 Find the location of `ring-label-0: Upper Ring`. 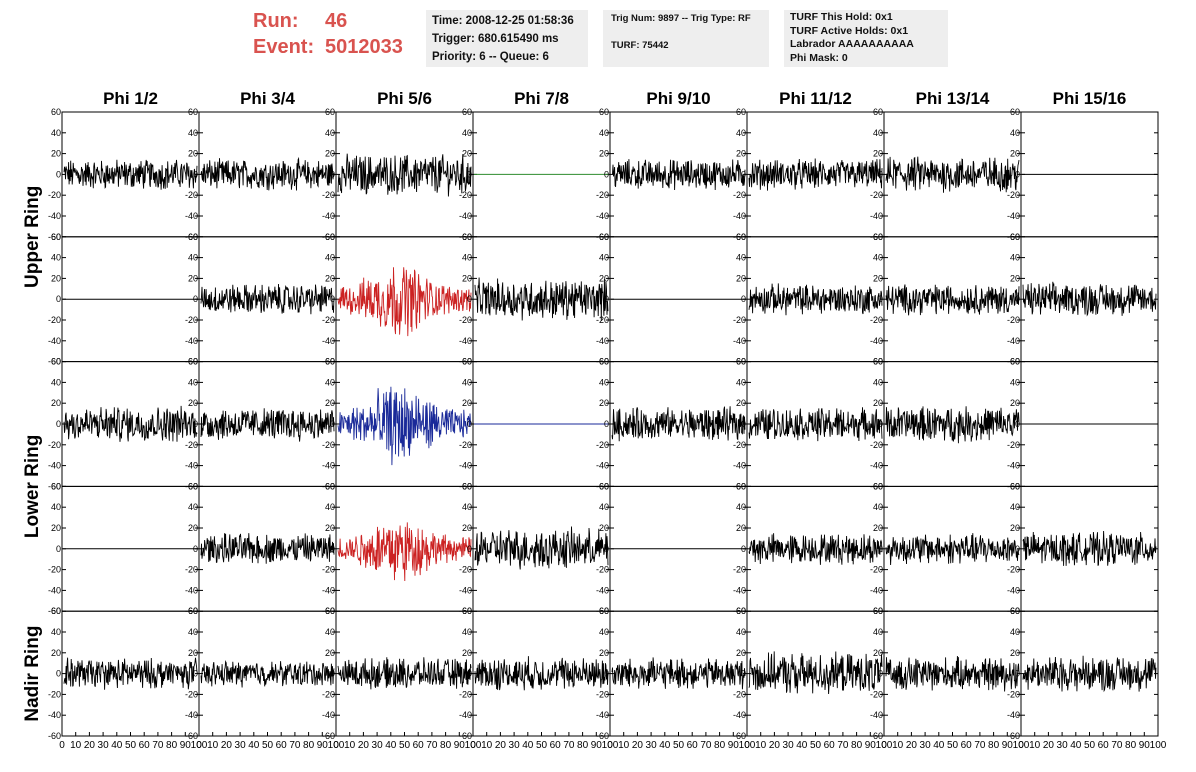

ring-label-0: Upper Ring is located at coordinates (32, 237).